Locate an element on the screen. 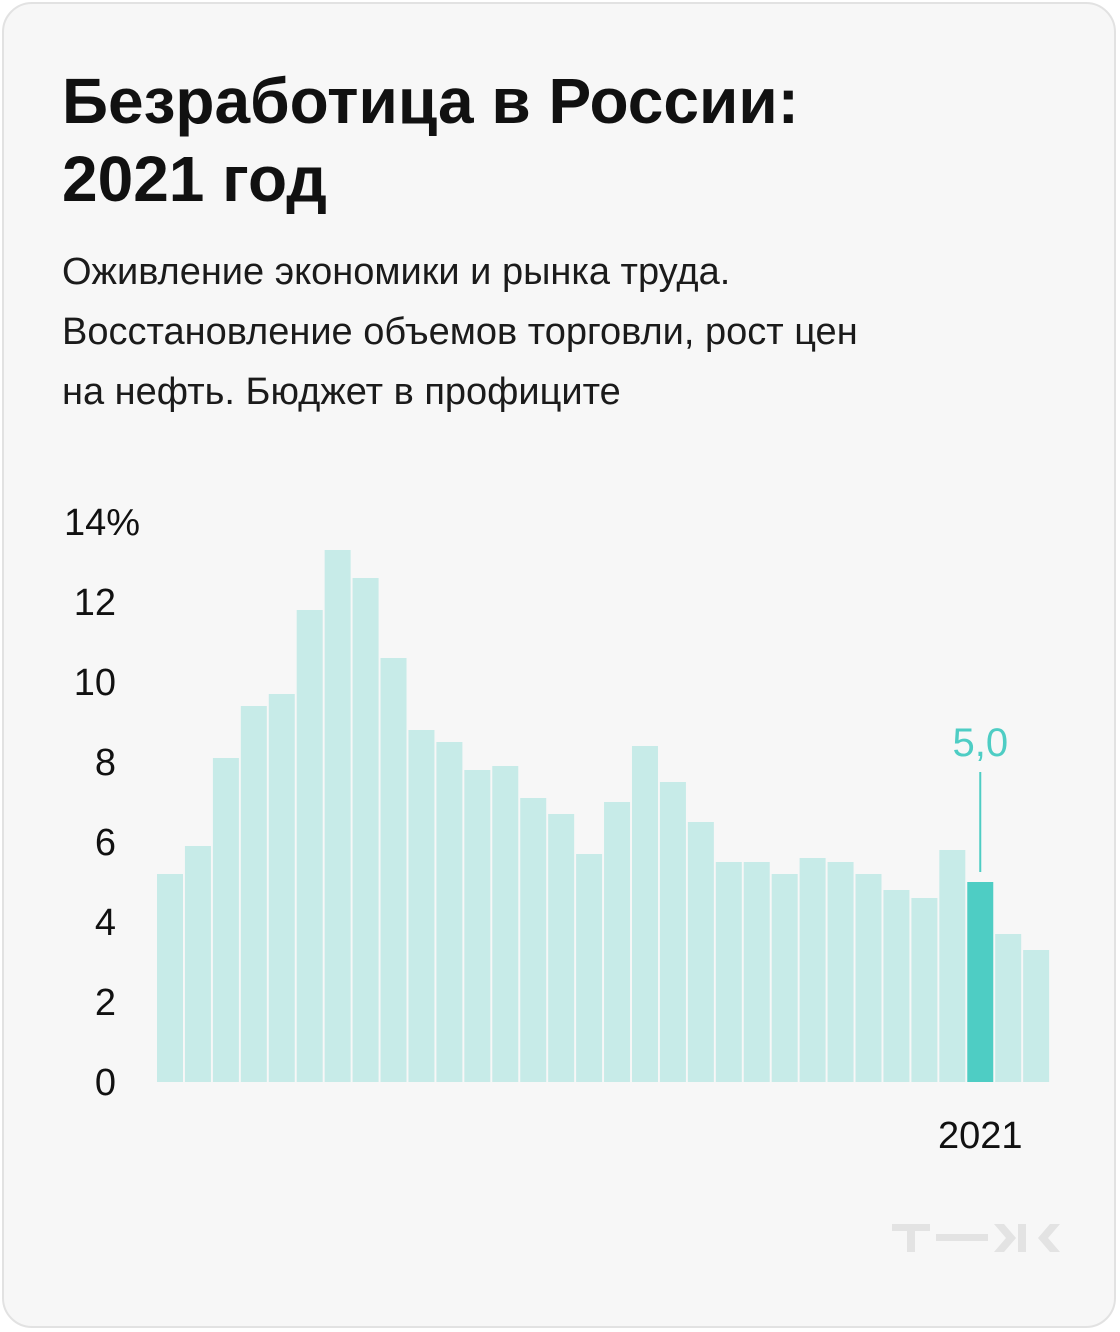 Image resolution: width=1120 pixels, height=1332 pixels. y-axis: 0 2 4 6 8 10 12 14% is located at coordinates (102, 803).